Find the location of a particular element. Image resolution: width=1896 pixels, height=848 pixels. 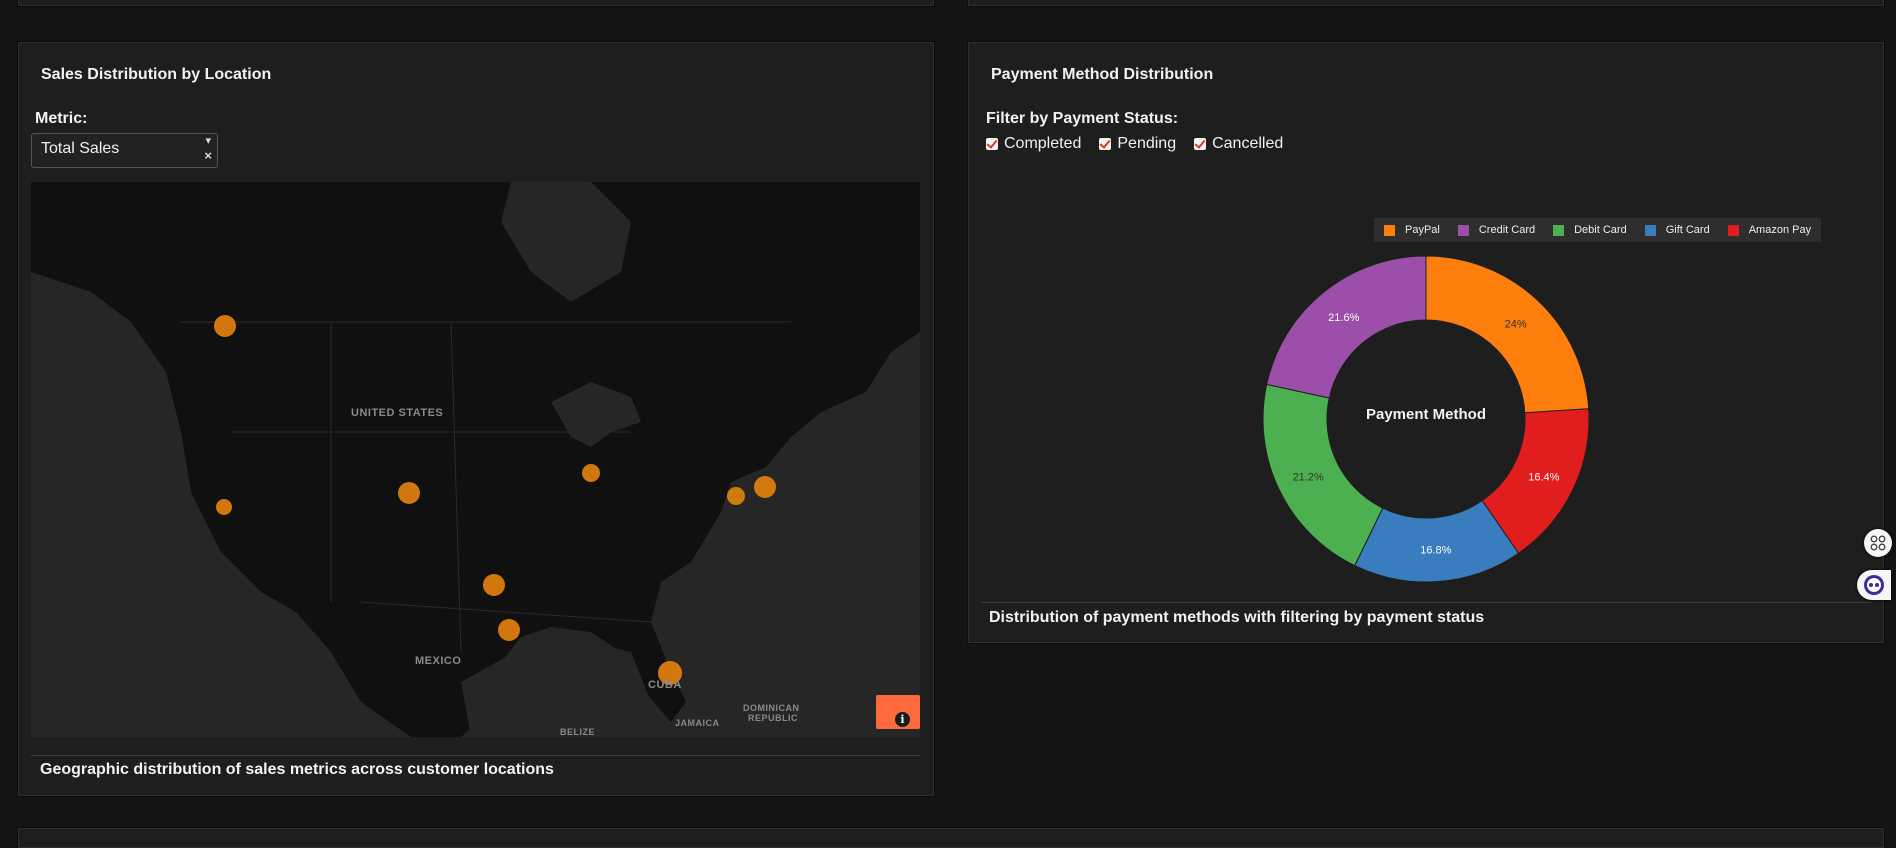

clear-icon: × is located at coordinates (208, 155).